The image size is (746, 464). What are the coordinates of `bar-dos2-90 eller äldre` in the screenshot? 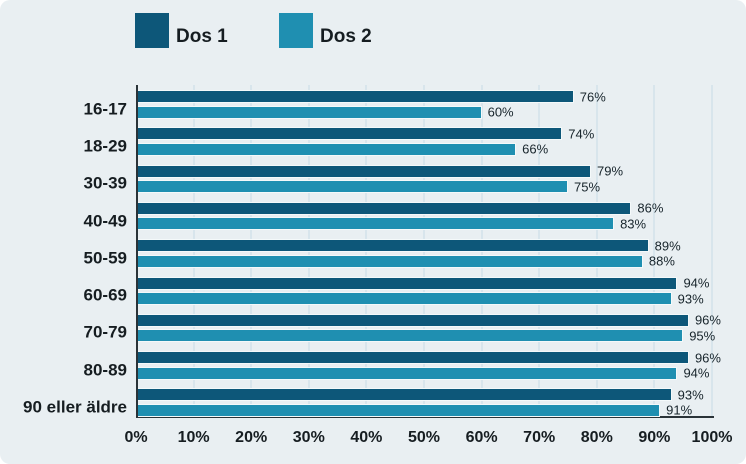 It's located at (399, 410).